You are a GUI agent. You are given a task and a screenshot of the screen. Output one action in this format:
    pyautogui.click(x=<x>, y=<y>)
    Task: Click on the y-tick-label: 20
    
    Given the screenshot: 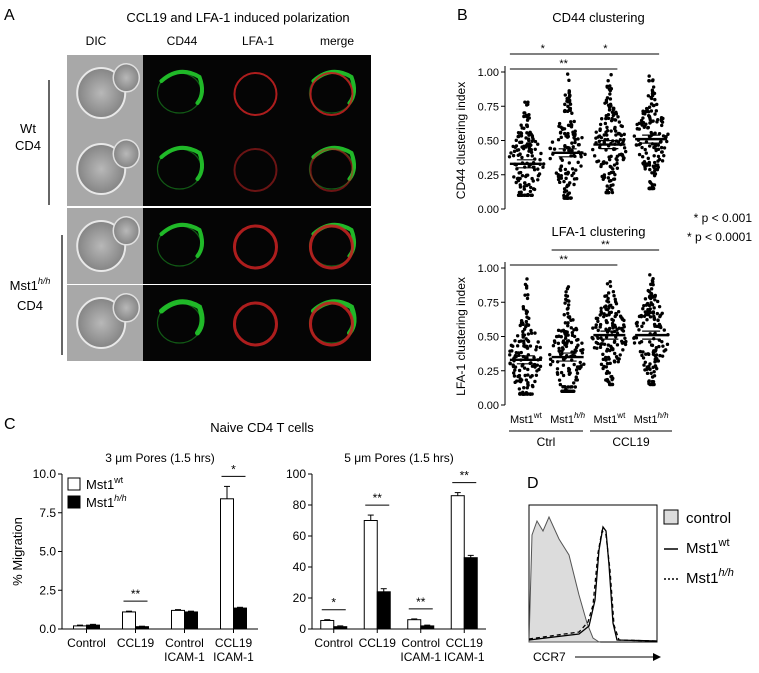 What is the action you would take?
    pyautogui.click(x=300, y=598)
    